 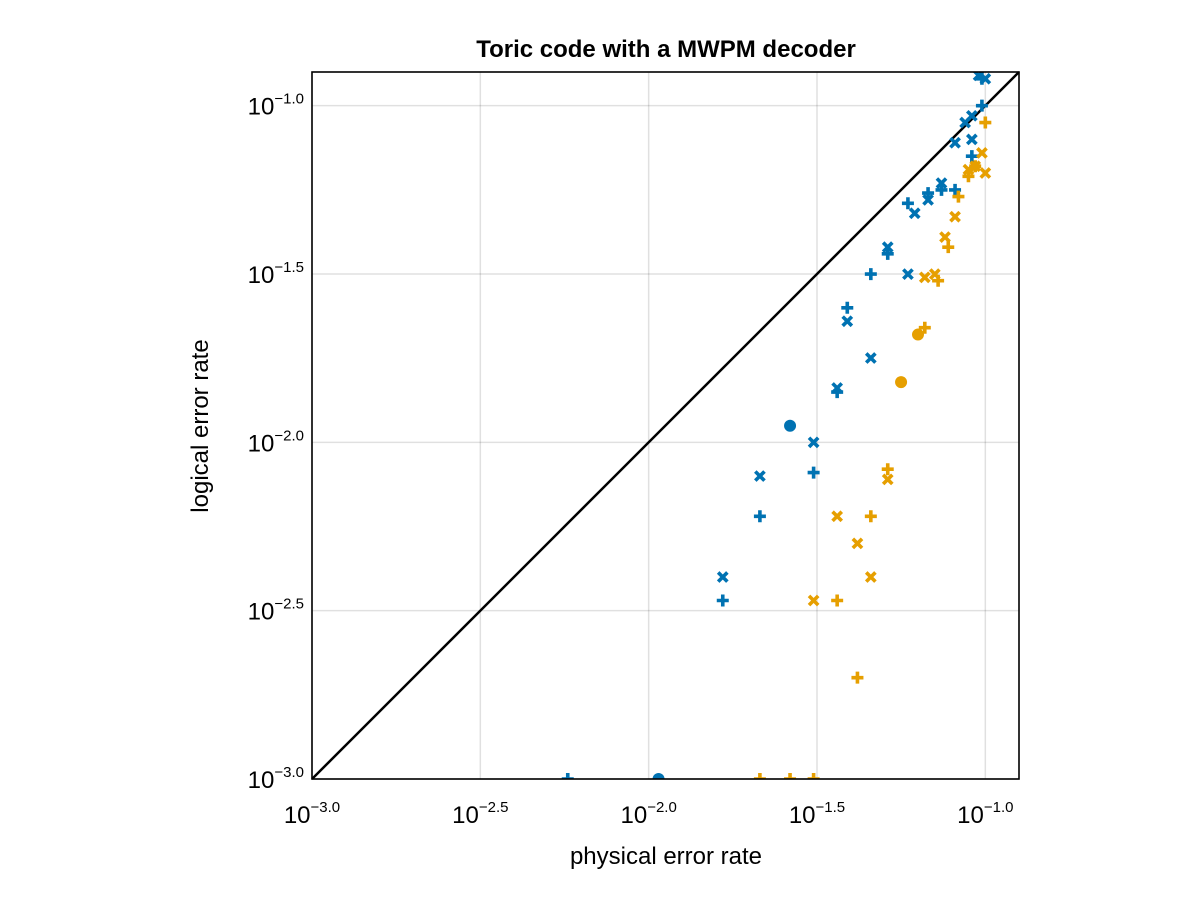 I want to click on x-tick-label: 10−1.0, so click(x=985, y=814).